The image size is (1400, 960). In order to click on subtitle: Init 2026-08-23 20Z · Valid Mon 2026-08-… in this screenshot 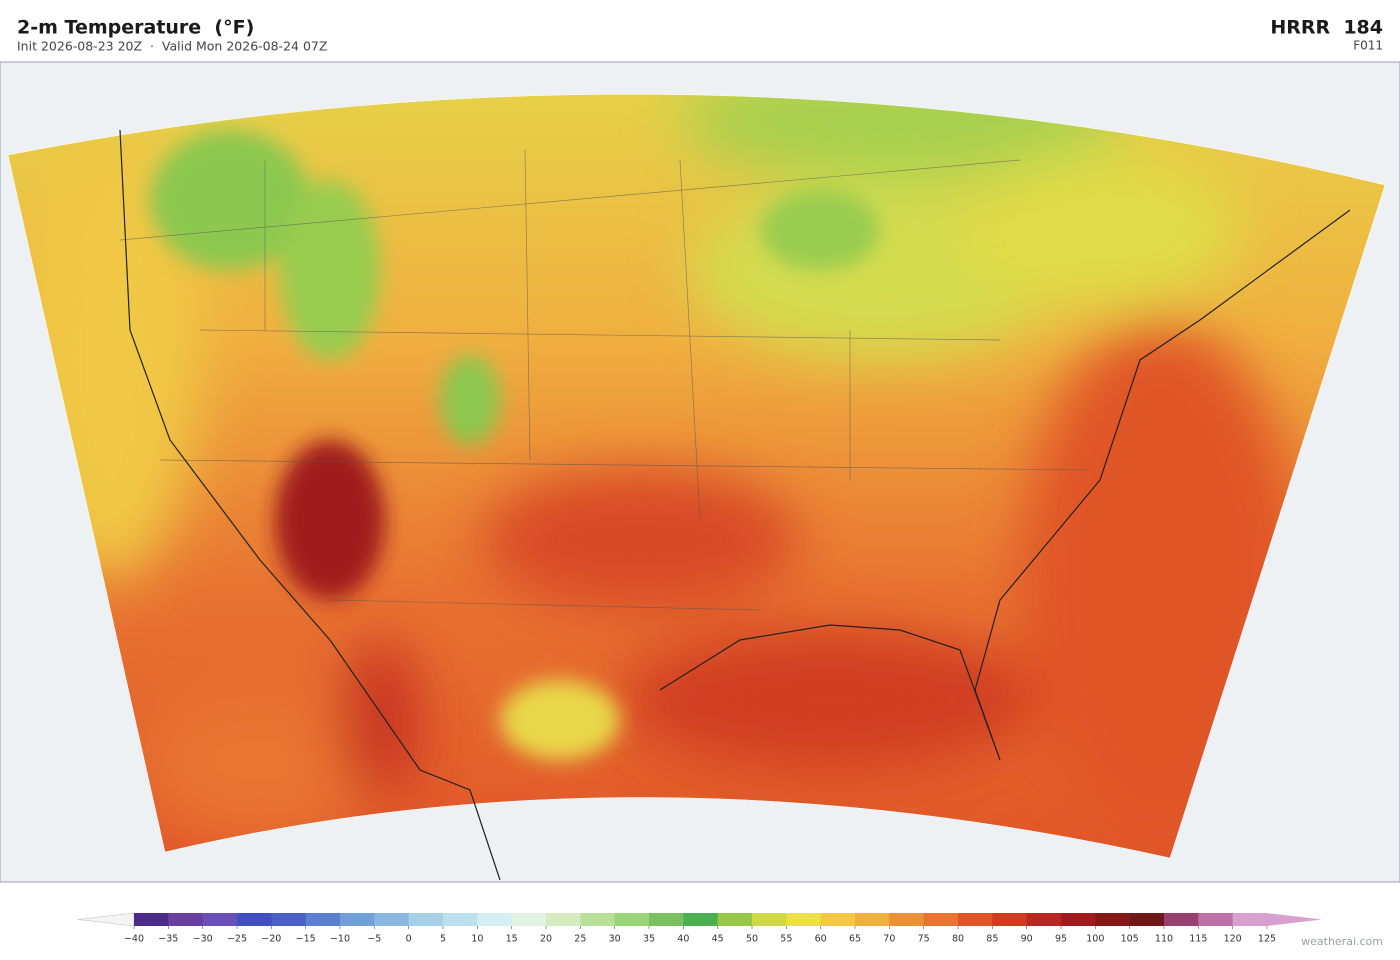, I will do `click(172, 46)`.